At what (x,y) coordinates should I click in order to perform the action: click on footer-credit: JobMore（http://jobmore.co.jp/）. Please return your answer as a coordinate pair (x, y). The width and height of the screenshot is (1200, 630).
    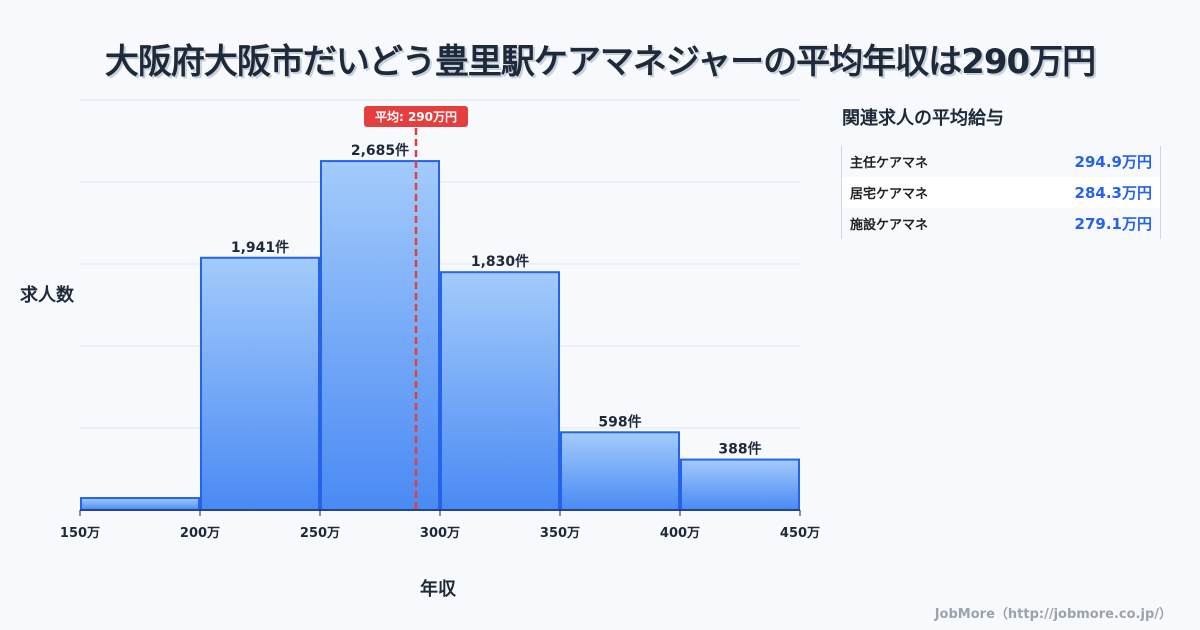
    Looking at the image, I should click on (1053, 614).